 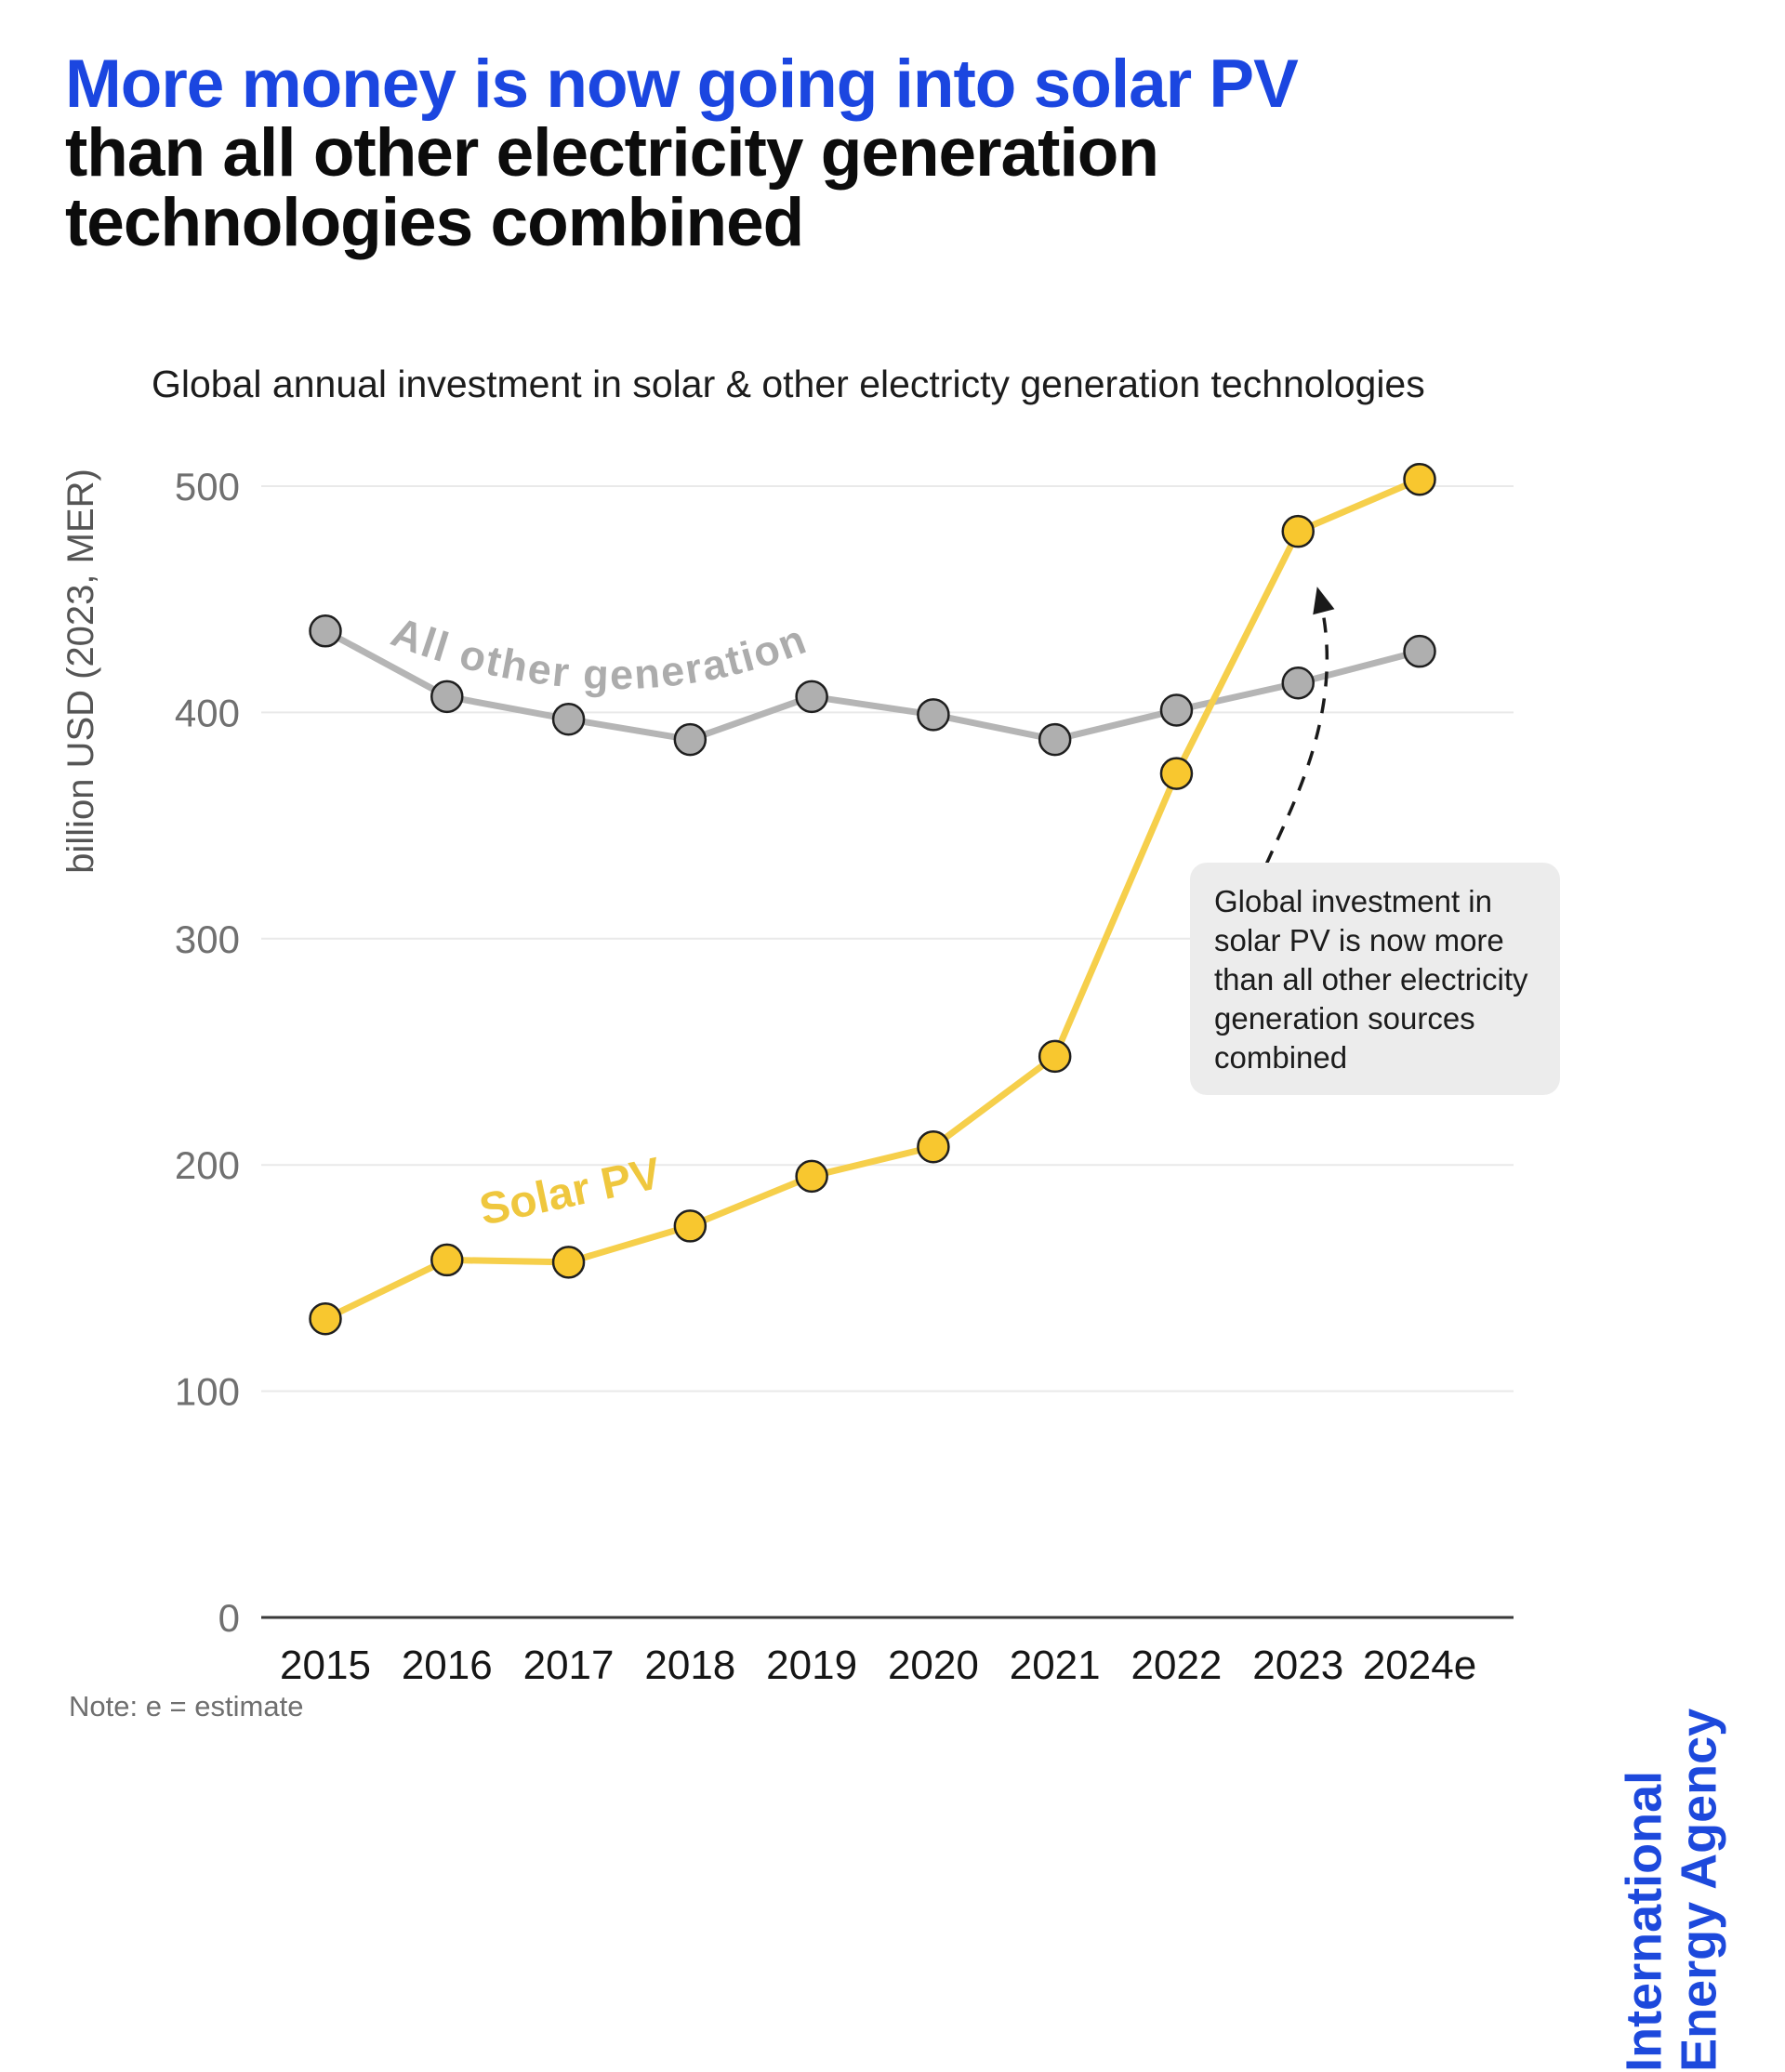 What do you see at coordinates (569, 1666) in the screenshot?
I see `x-tick-label-2017: 2017` at bounding box center [569, 1666].